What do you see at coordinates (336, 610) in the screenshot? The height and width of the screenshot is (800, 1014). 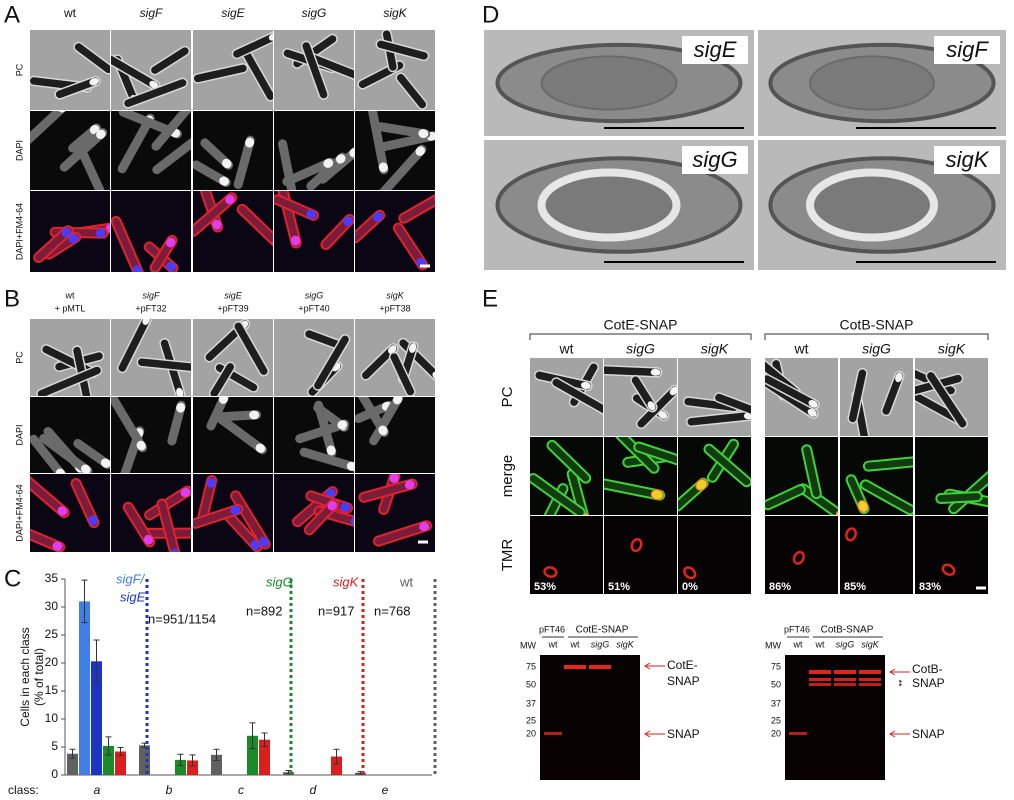 I see `annotation: n=917` at bounding box center [336, 610].